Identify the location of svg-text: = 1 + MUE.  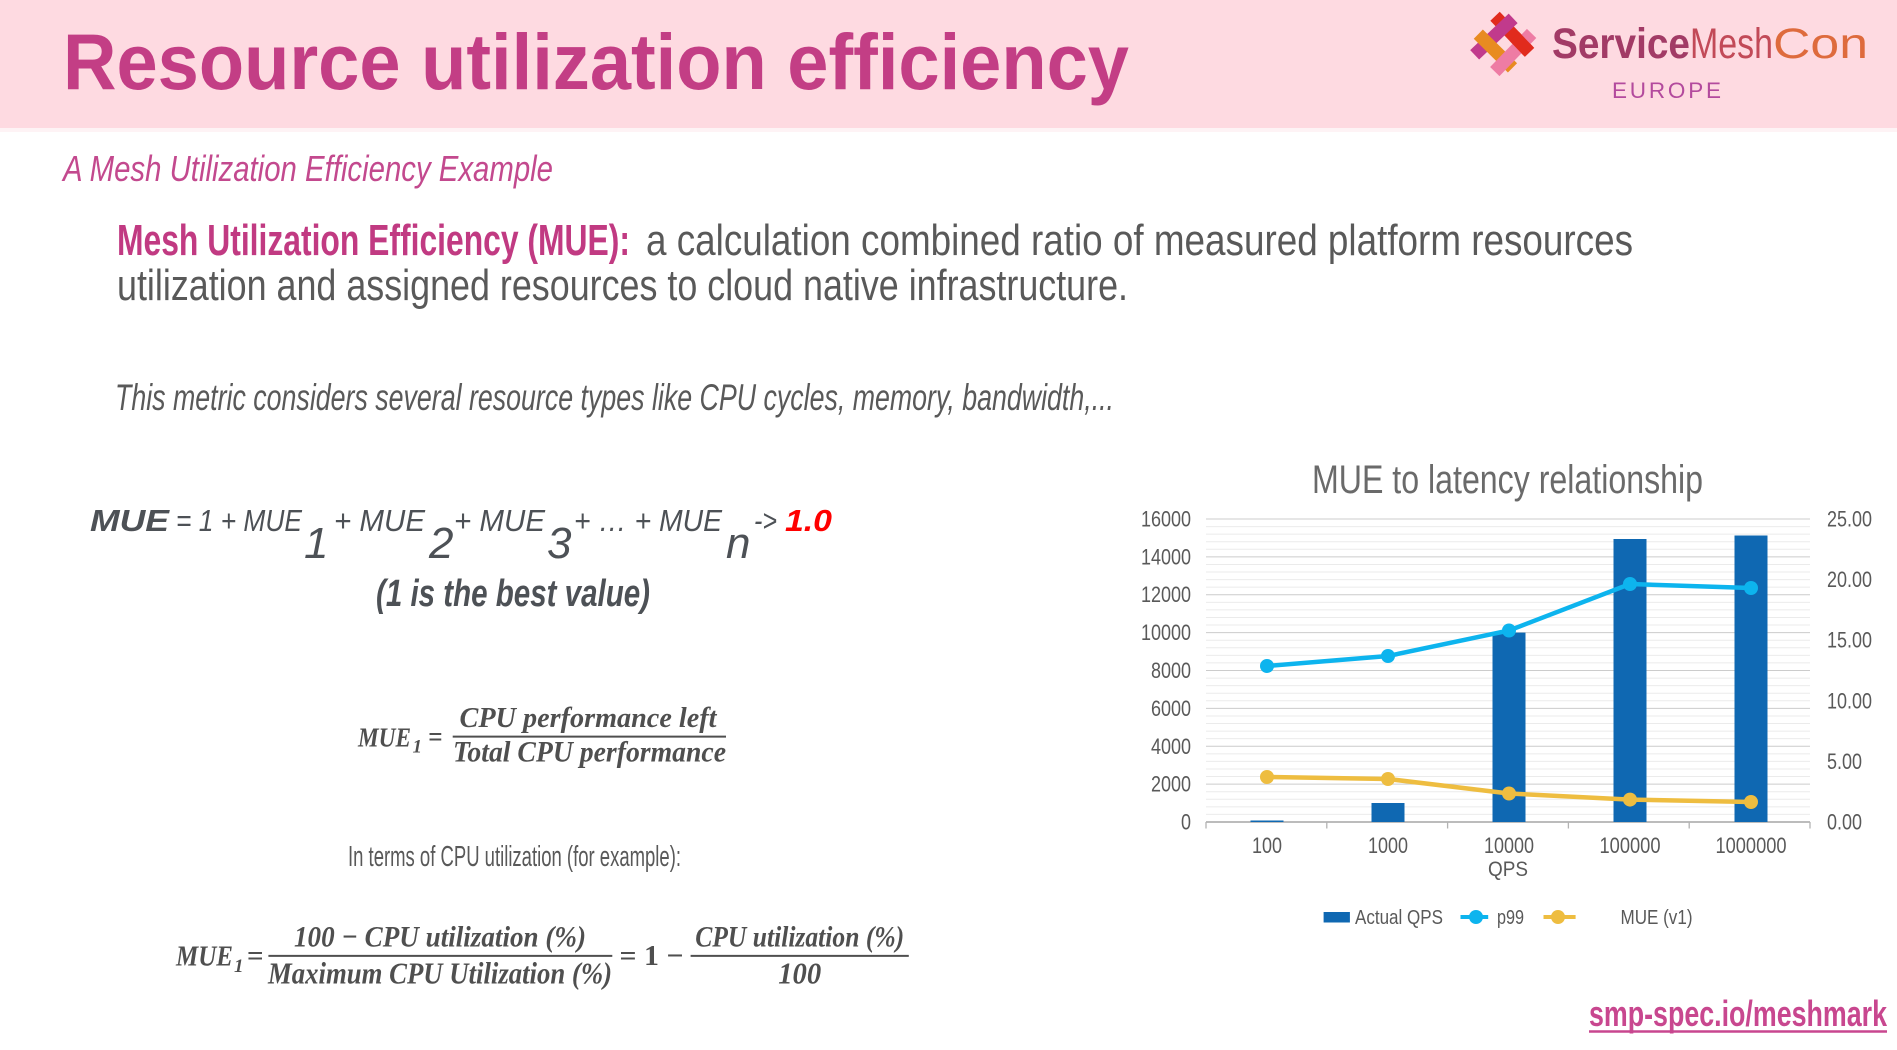
(239, 520).